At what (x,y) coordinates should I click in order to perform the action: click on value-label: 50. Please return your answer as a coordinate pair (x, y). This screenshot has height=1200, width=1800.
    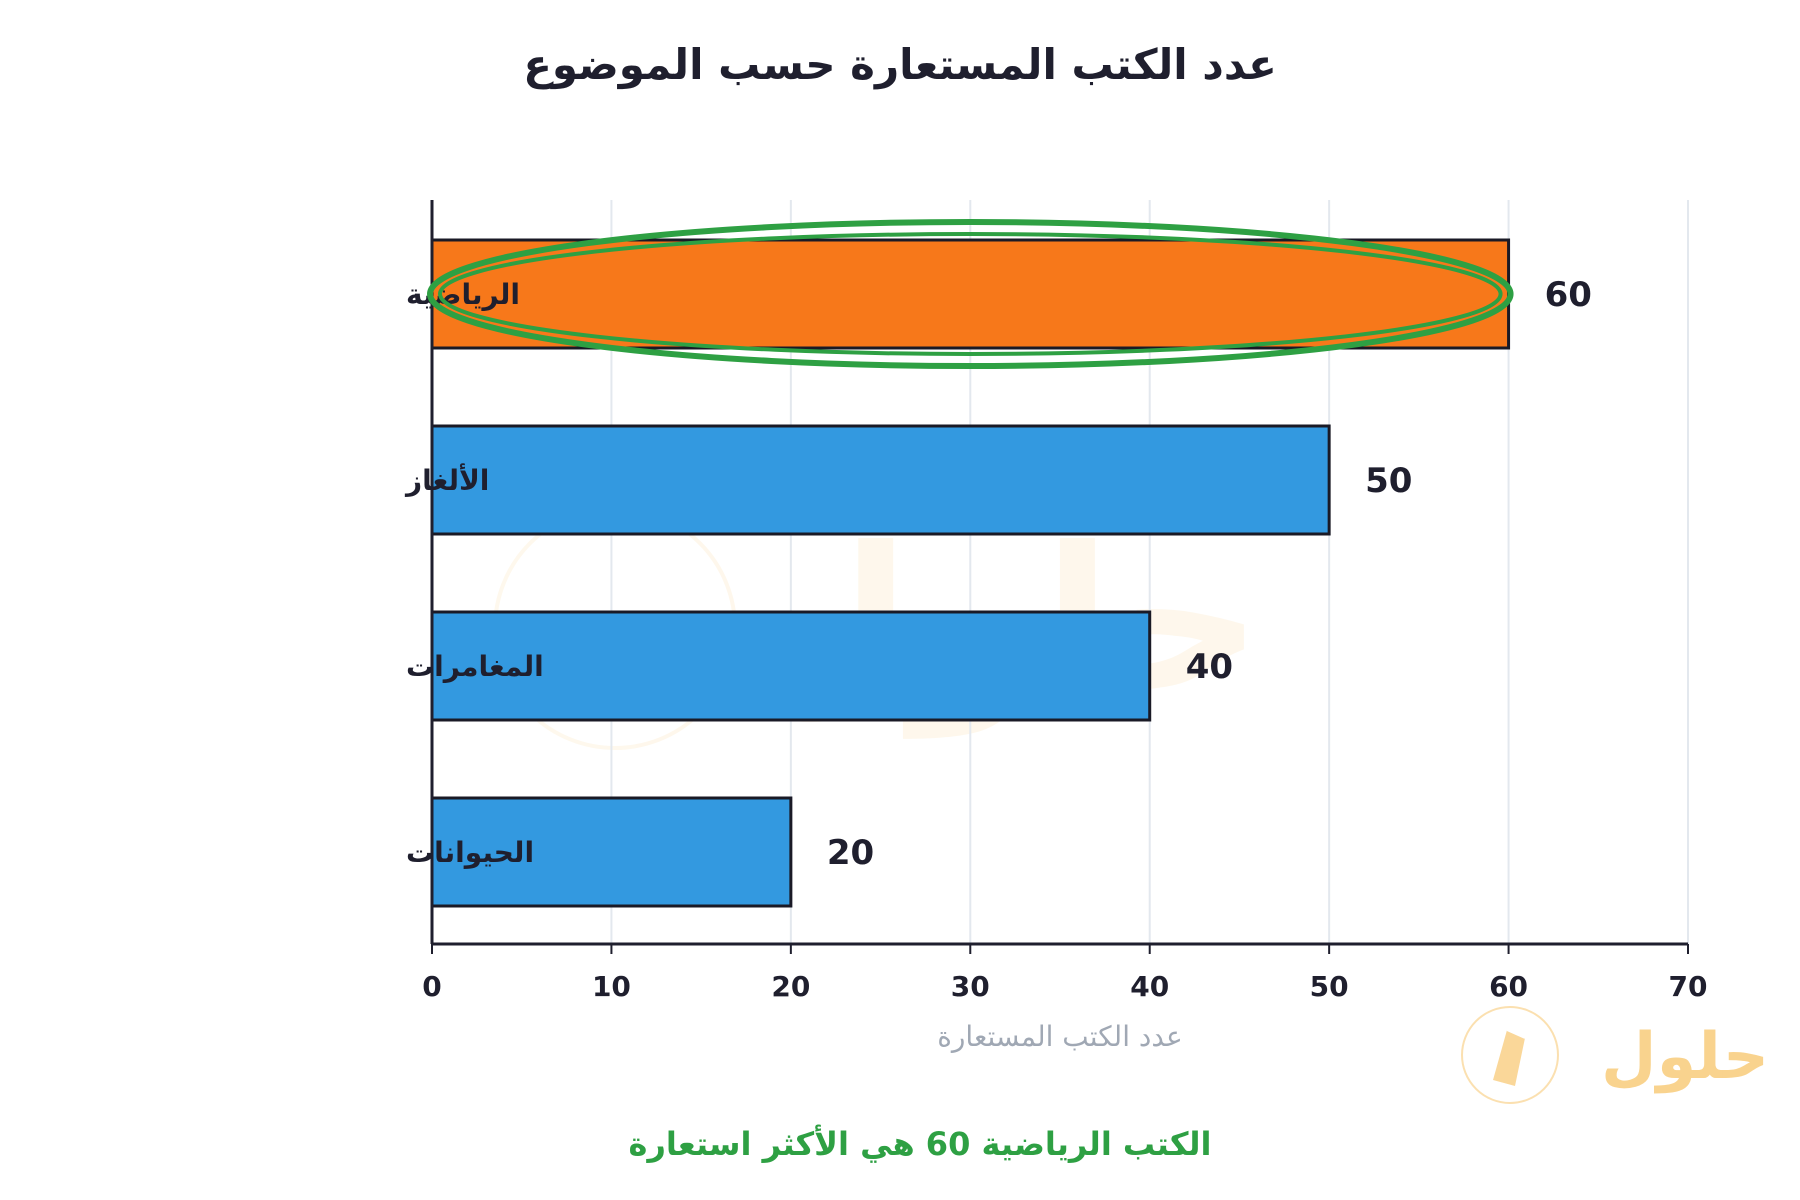
    Looking at the image, I should click on (1388, 481).